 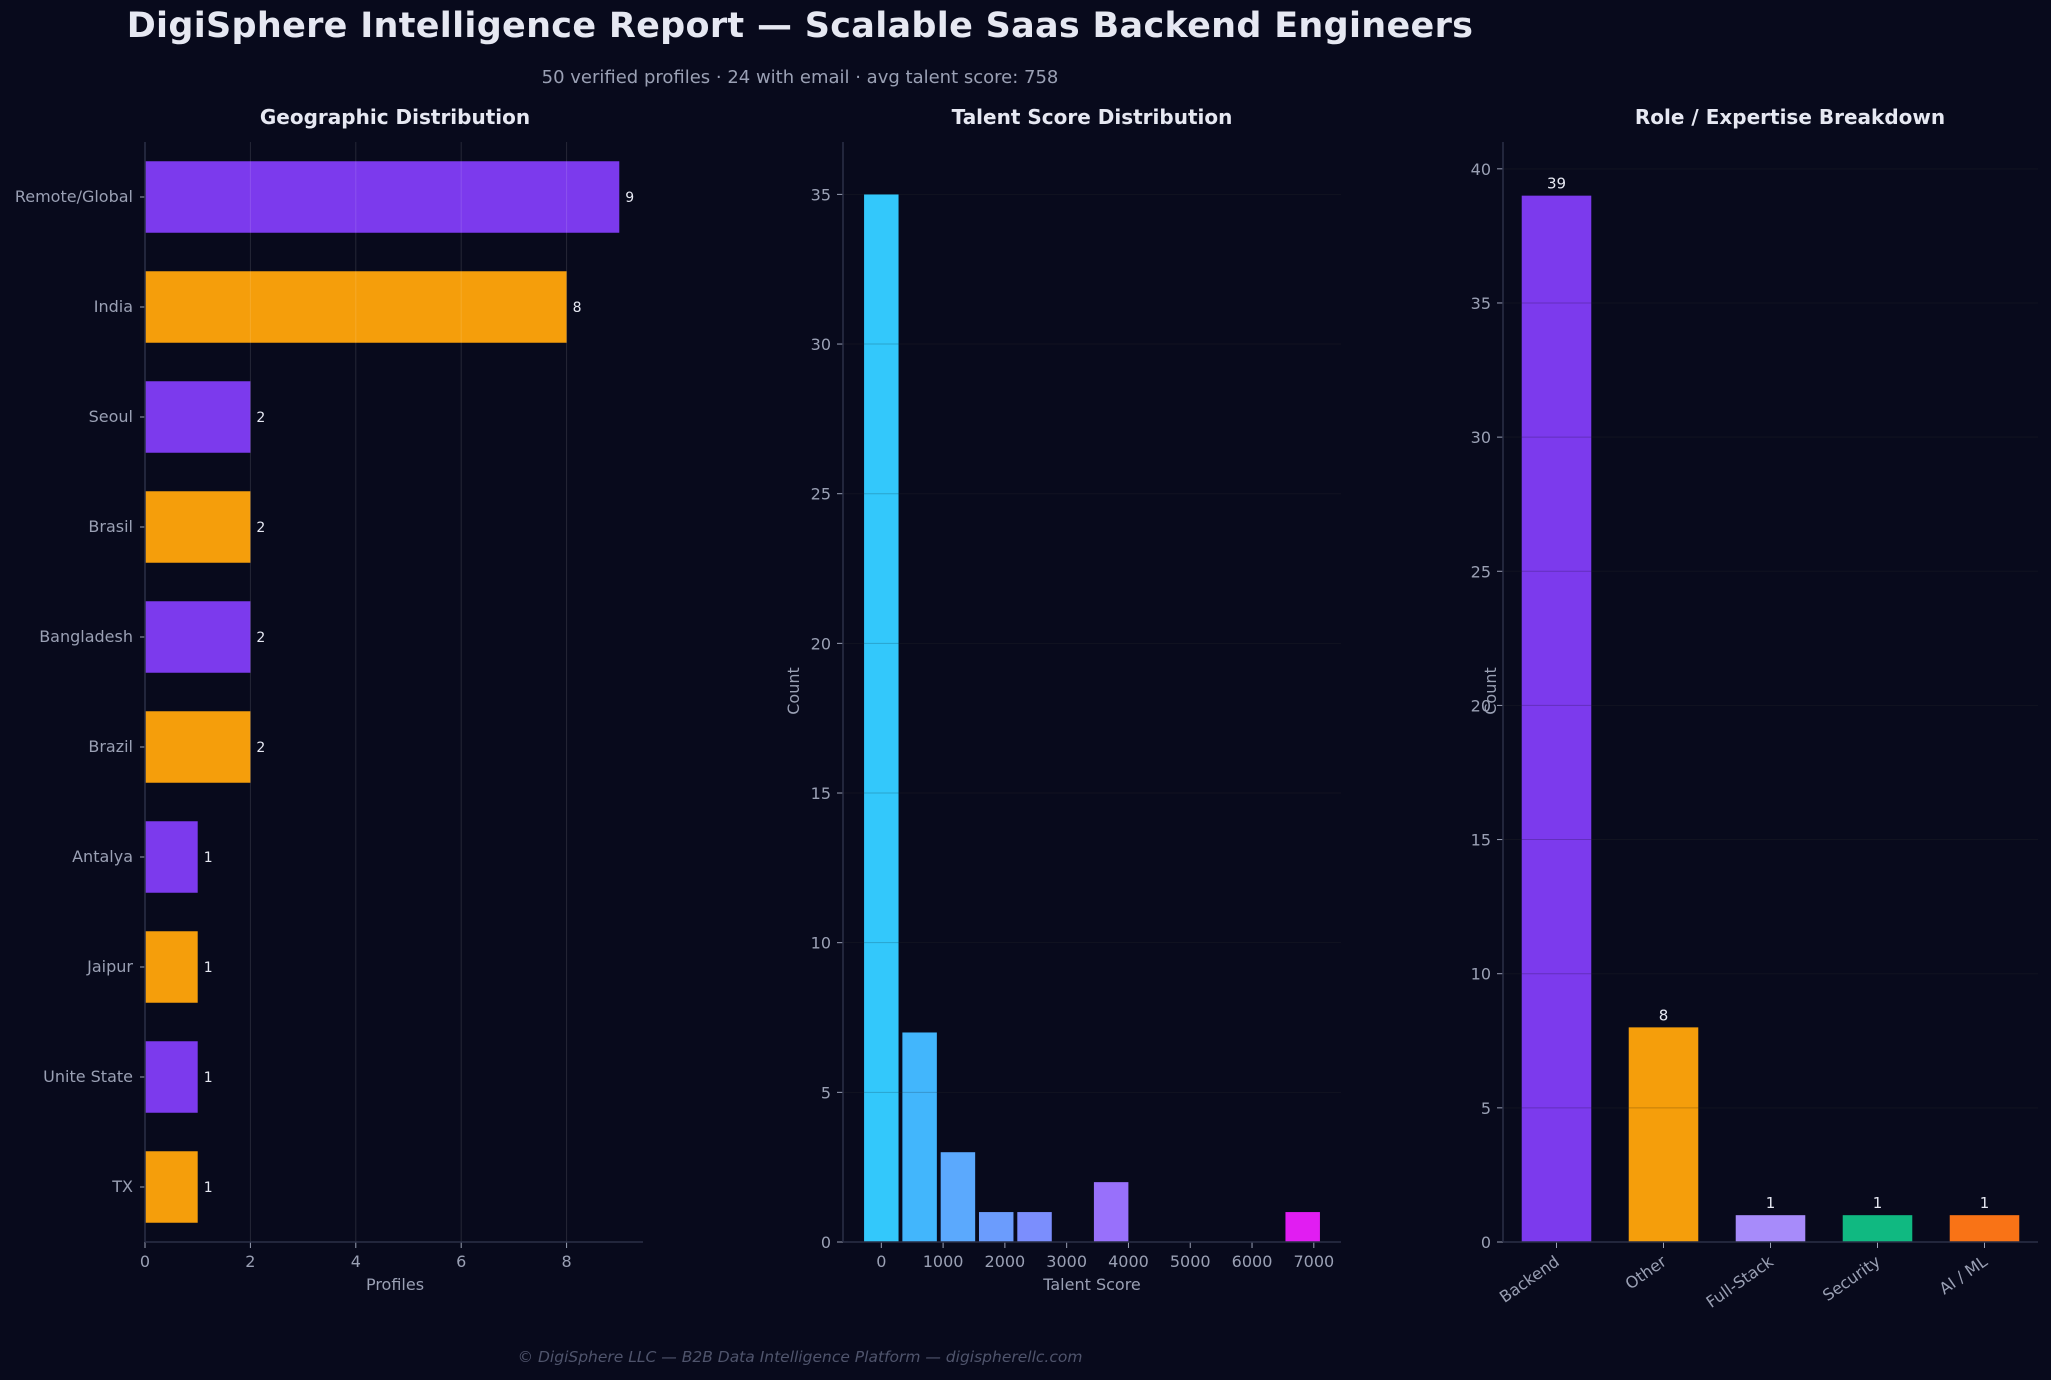 I want to click on x-tick-label: 2000, so click(x=1005, y=1261).